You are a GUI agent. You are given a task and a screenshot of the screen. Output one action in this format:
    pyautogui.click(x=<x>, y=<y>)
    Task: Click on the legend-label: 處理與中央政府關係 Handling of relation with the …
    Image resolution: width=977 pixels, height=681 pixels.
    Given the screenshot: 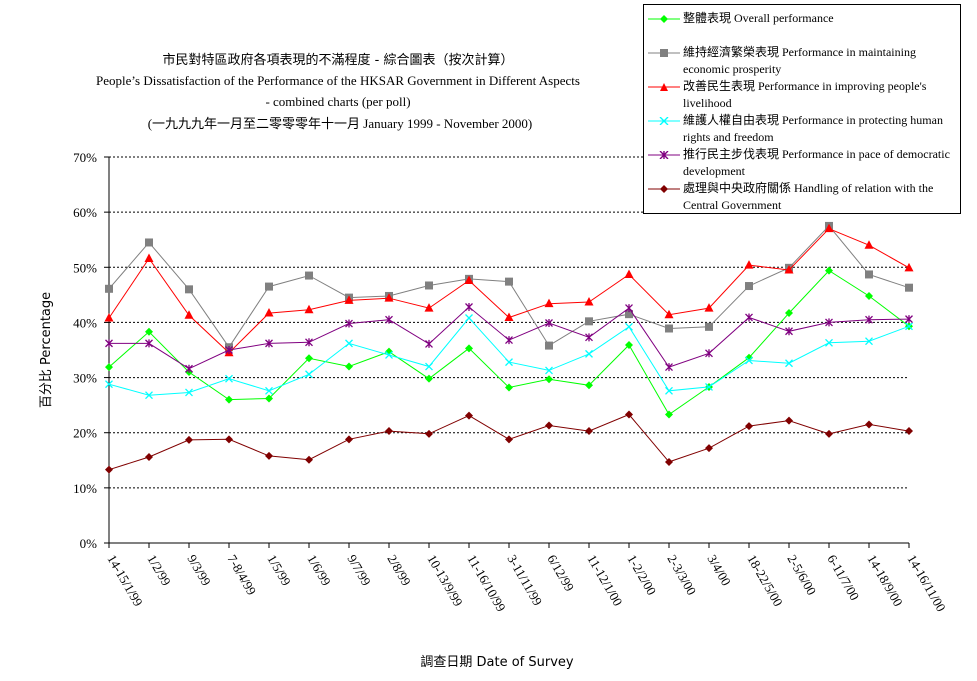 What is the action you would take?
    pyautogui.click(x=808, y=196)
    